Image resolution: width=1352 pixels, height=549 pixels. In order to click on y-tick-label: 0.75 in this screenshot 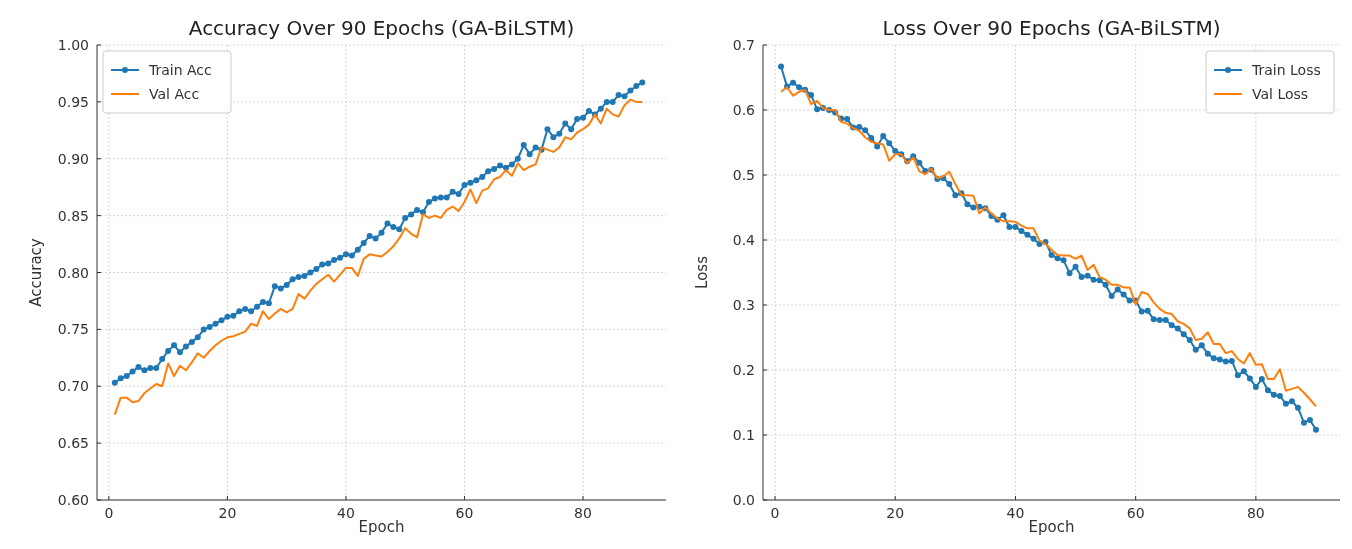, I will do `click(73, 329)`.